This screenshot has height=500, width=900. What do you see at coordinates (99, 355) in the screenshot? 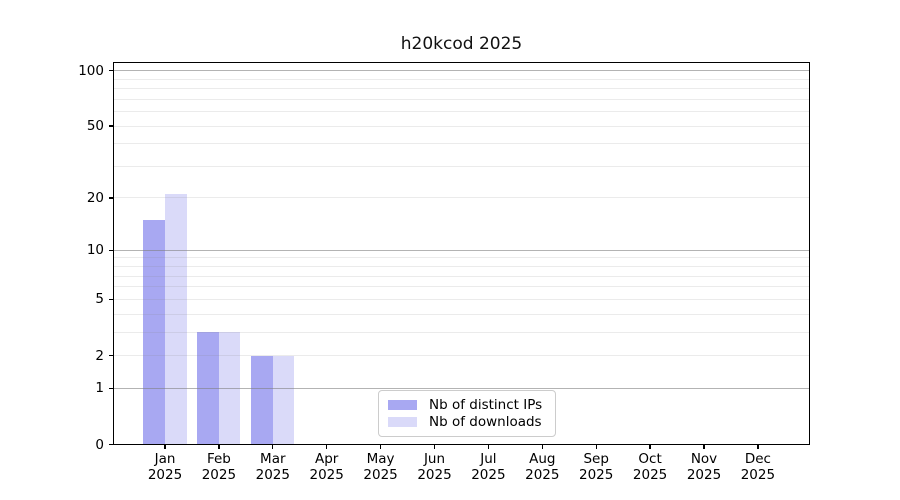
I see `y-tick-label: 2` at bounding box center [99, 355].